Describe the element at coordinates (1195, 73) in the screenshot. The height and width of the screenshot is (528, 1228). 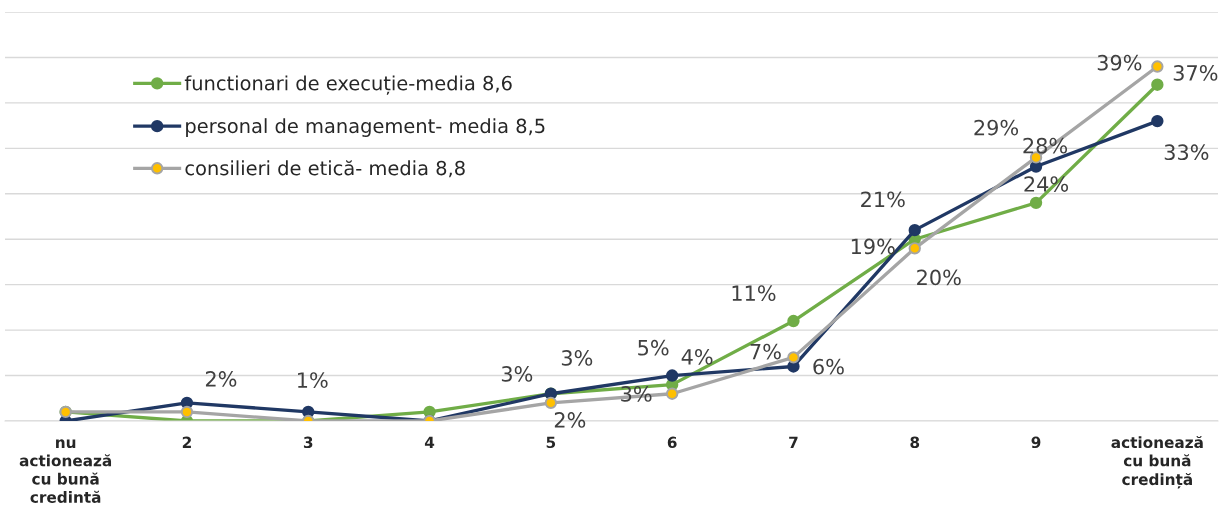
I see `data-label: 37%` at that location.